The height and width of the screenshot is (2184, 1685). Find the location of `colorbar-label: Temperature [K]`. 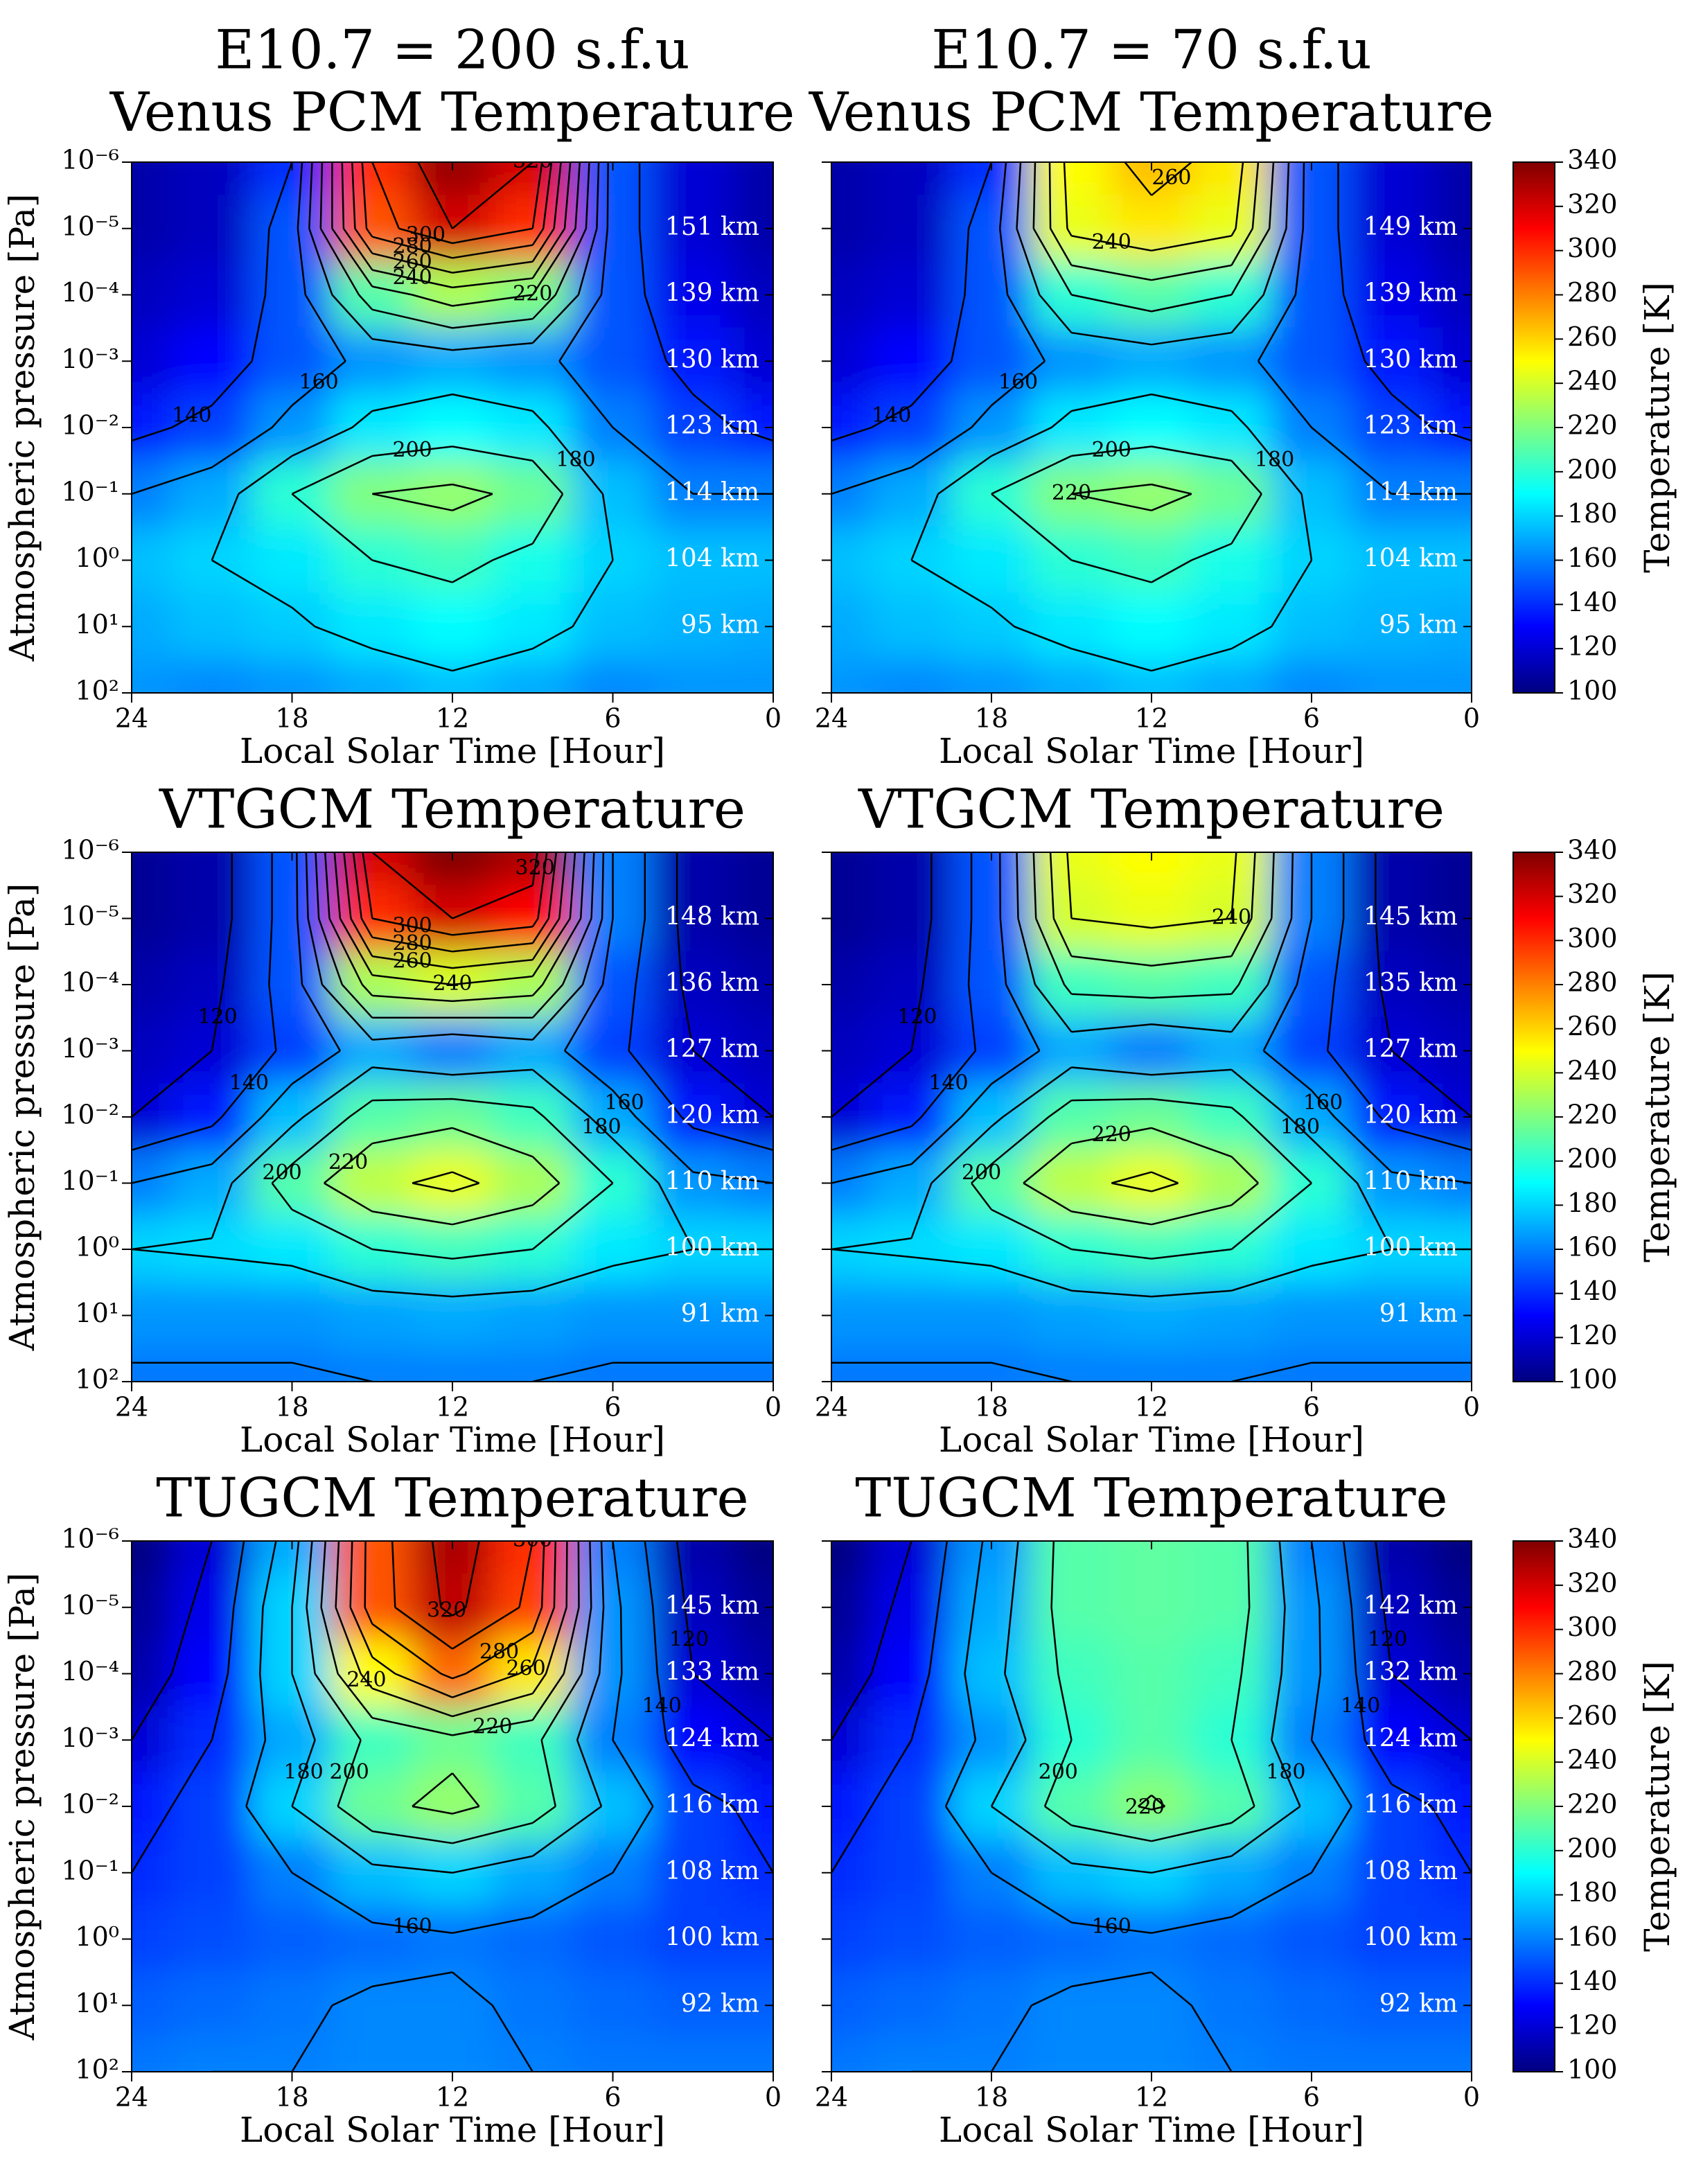

colorbar-label: Temperature [K] is located at coordinates (1657, 1806).